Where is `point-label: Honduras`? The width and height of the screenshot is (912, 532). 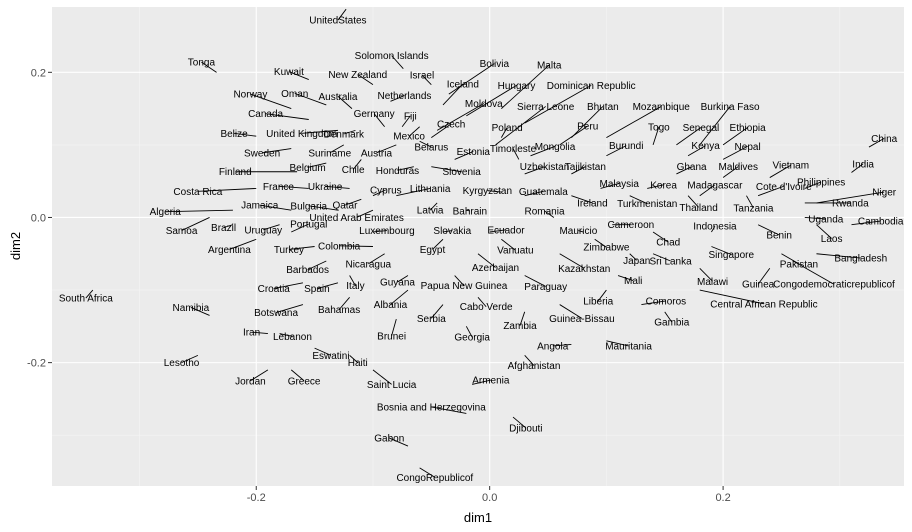
point-label: Honduras is located at coordinates (397, 171).